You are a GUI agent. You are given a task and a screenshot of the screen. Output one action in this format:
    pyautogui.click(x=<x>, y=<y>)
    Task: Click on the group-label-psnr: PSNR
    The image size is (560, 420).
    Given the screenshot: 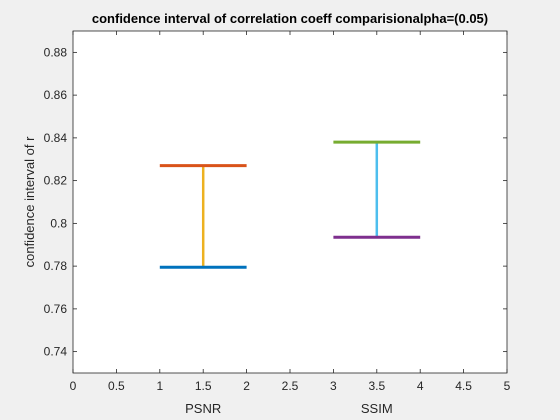 What is the action you would take?
    pyautogui.click(x=203, y=408)
    